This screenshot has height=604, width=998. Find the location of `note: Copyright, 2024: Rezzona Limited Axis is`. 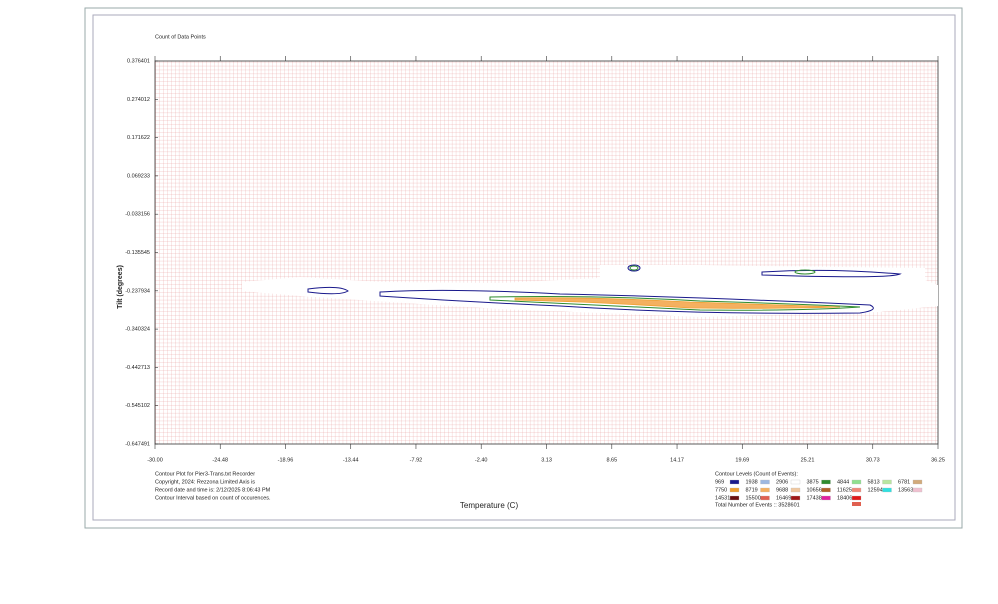

note: Copyright, 2024: Rezzona Limited Axis is is located at coordinates (205, 482).